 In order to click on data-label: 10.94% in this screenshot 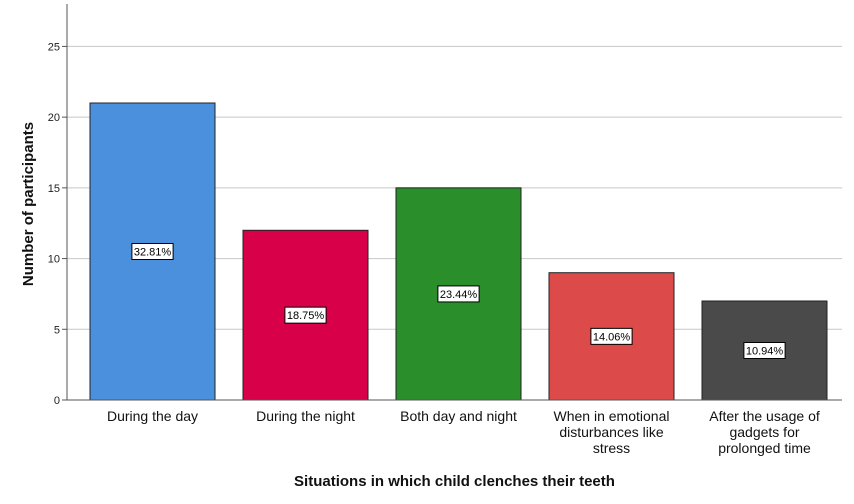, I will do `click(765, 352)`.